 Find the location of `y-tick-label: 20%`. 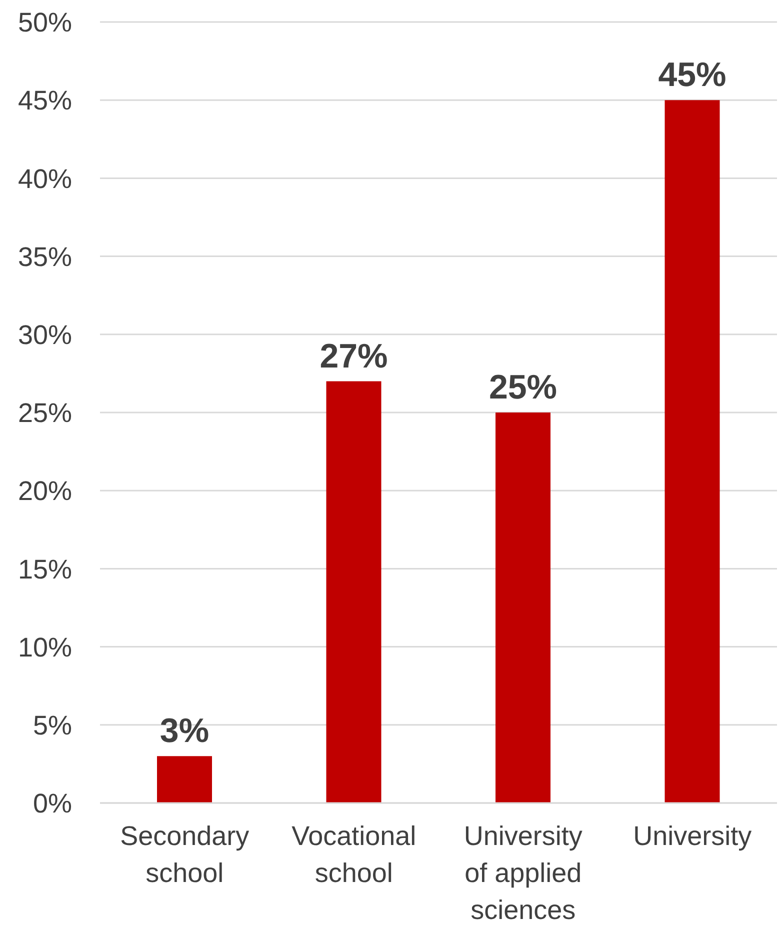

y-tick-label: 20% is located at coordinates (45, 491).